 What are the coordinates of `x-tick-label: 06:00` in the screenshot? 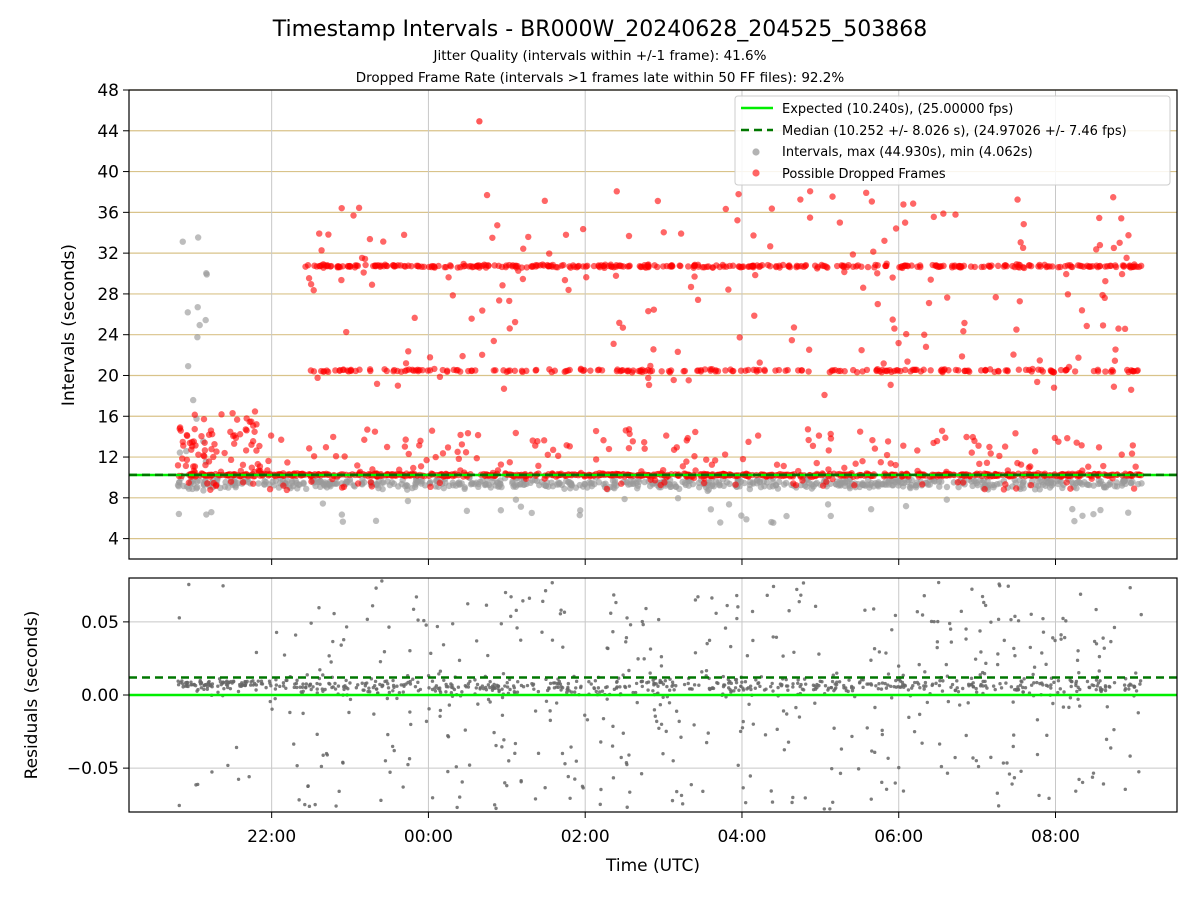 It's located at (898, 837).